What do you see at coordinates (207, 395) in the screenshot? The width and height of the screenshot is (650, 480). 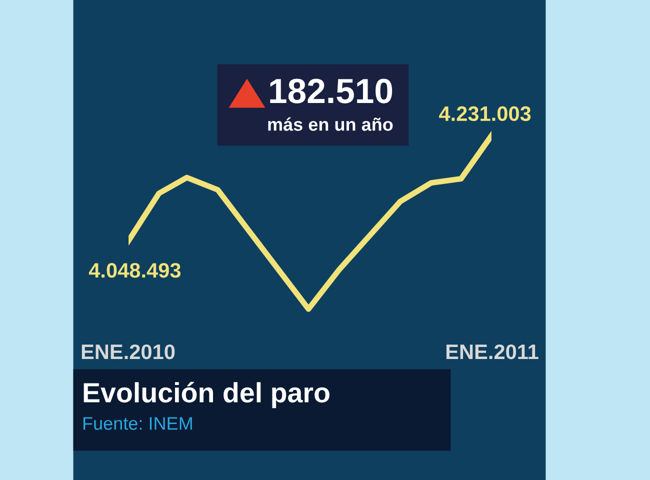 I see `text: Evolución del paro` at bounding box center [207, 395].